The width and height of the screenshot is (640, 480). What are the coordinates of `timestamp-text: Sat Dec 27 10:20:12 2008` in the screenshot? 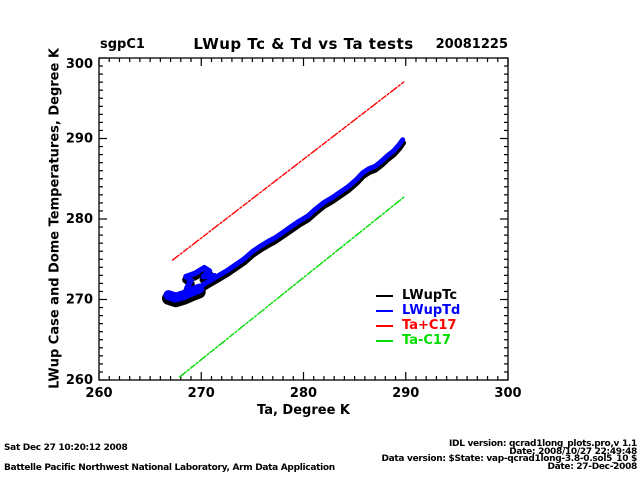 It's located at (66, 448).